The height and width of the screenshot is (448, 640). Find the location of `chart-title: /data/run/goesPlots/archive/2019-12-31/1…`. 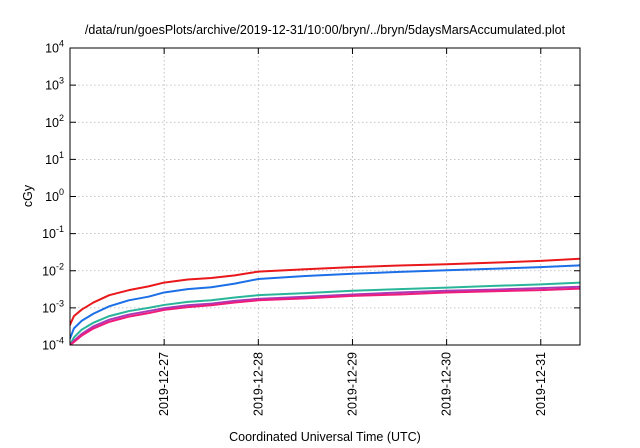

chart-title: /data/run/goesPlots/archive/2019-12-31/1… is located at coordinates (325, 30).